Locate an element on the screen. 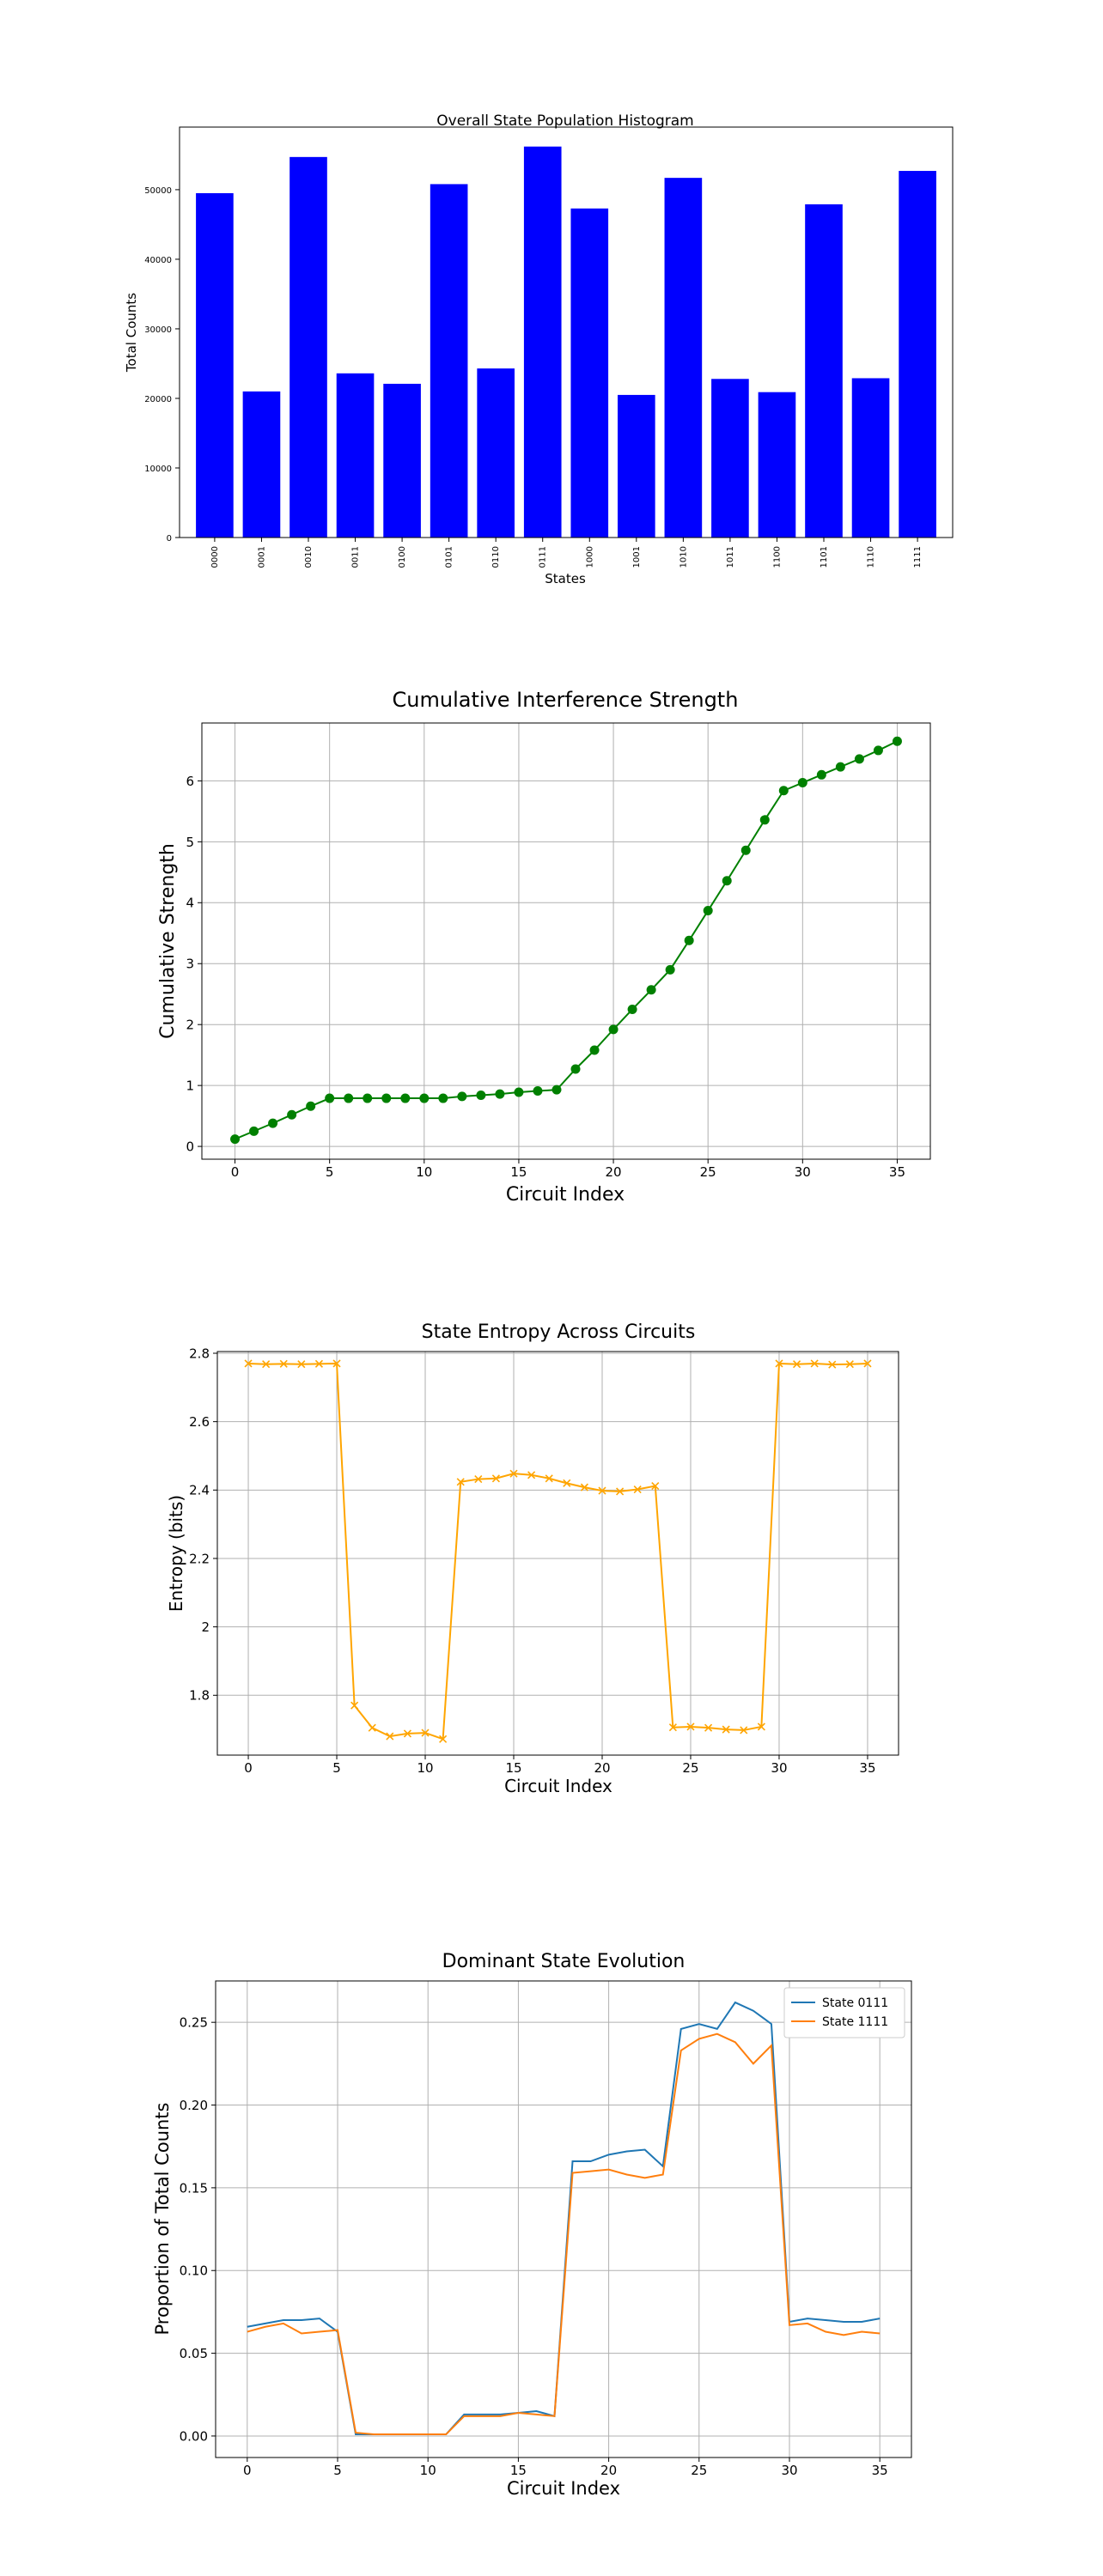  dominant-y-ticks: 0.00 0.05 0.10 0.15 0.20 0.25 is located at coordinates (198, 2229).